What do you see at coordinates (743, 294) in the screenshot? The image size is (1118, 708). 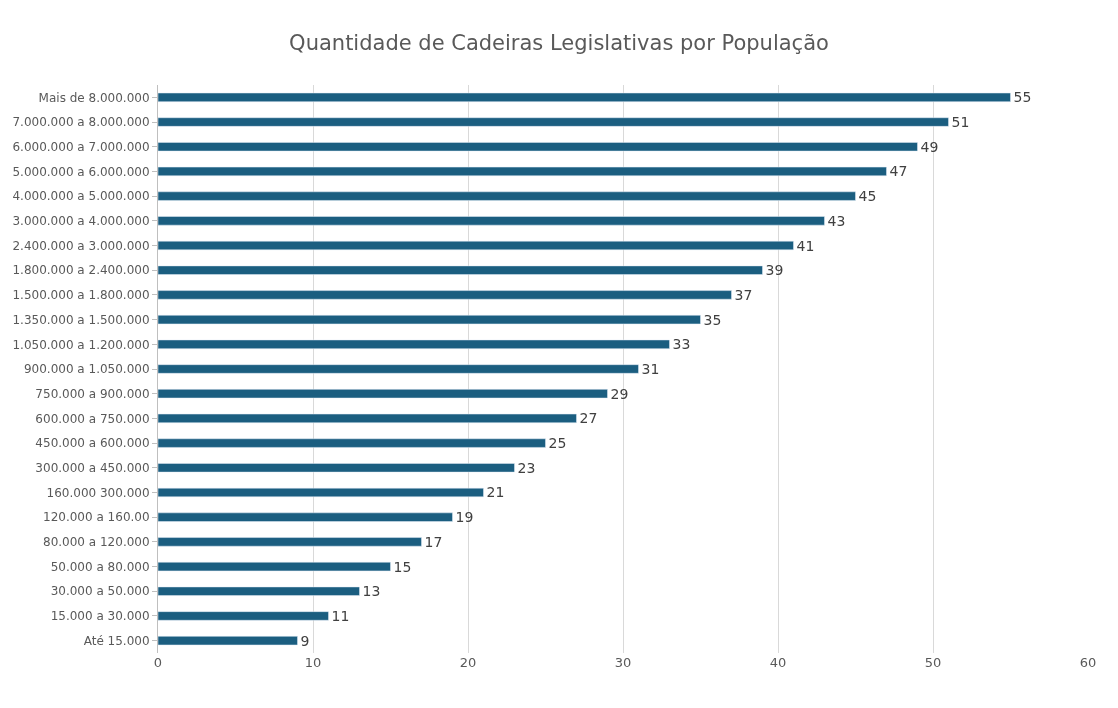 I see `data-label: 37` at bounding box center [743, 294].